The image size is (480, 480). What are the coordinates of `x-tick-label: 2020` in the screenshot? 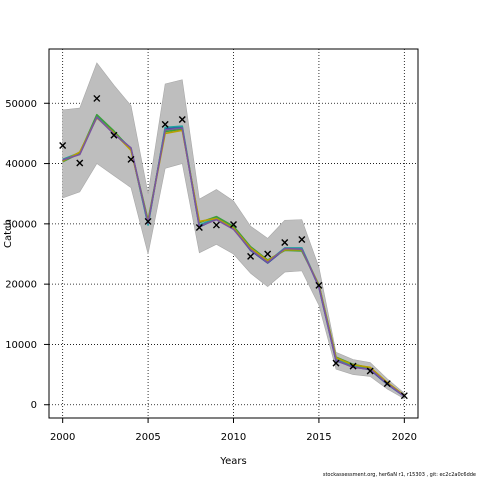 It's located at (404, 437).